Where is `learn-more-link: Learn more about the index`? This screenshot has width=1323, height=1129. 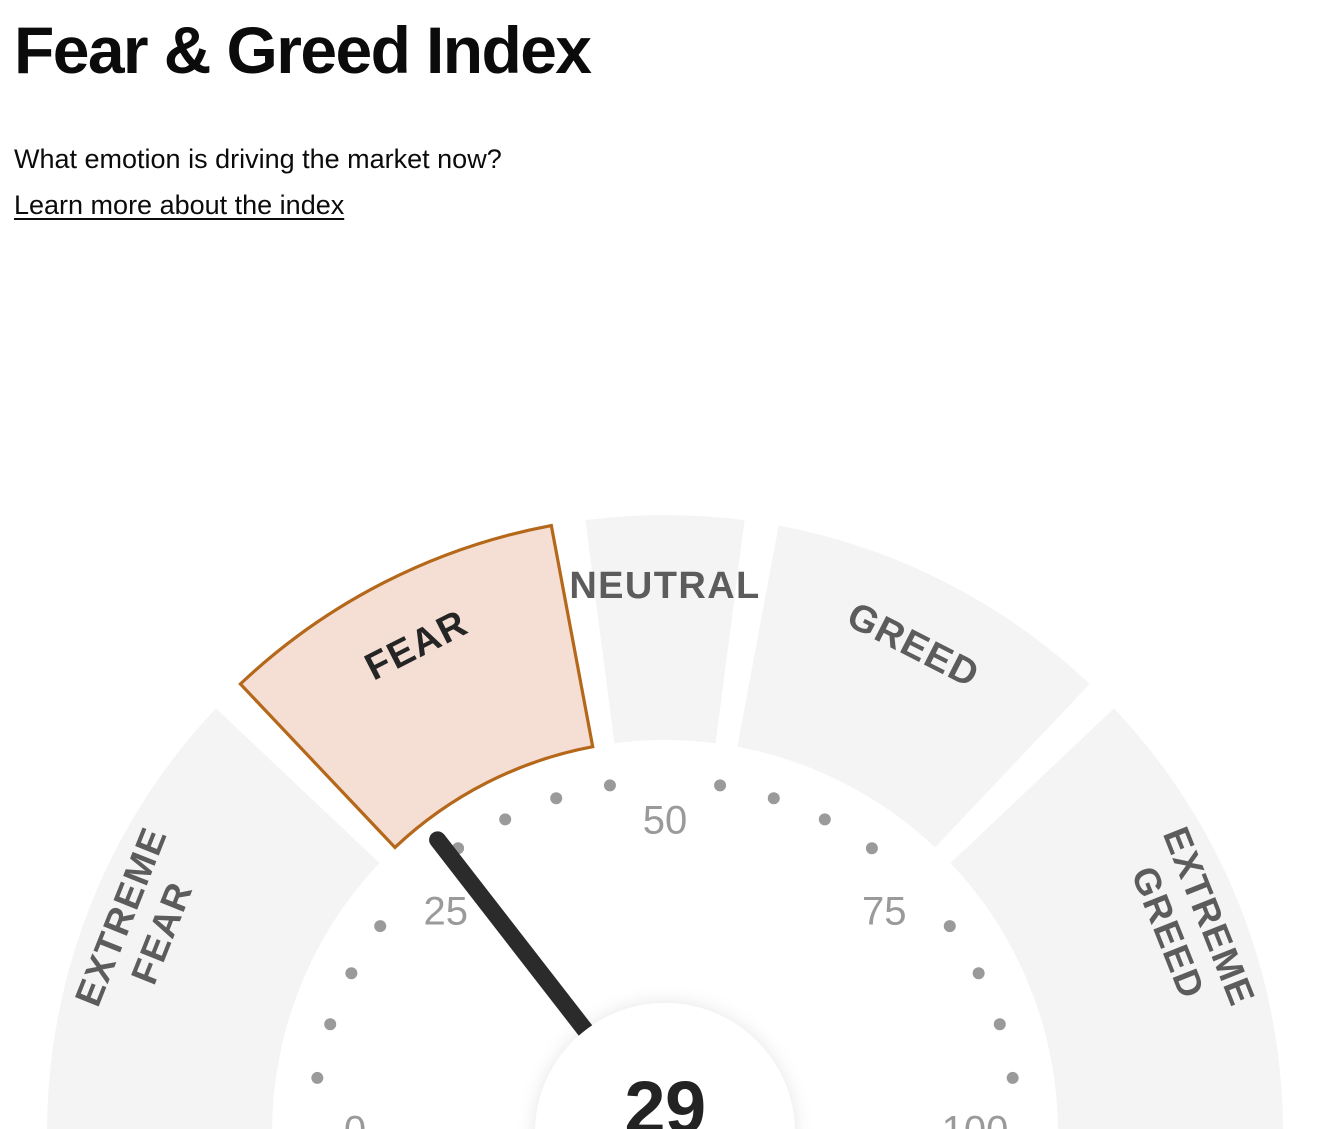 learn-more-link: Learn more about the index is located at coordinates (179, 205).